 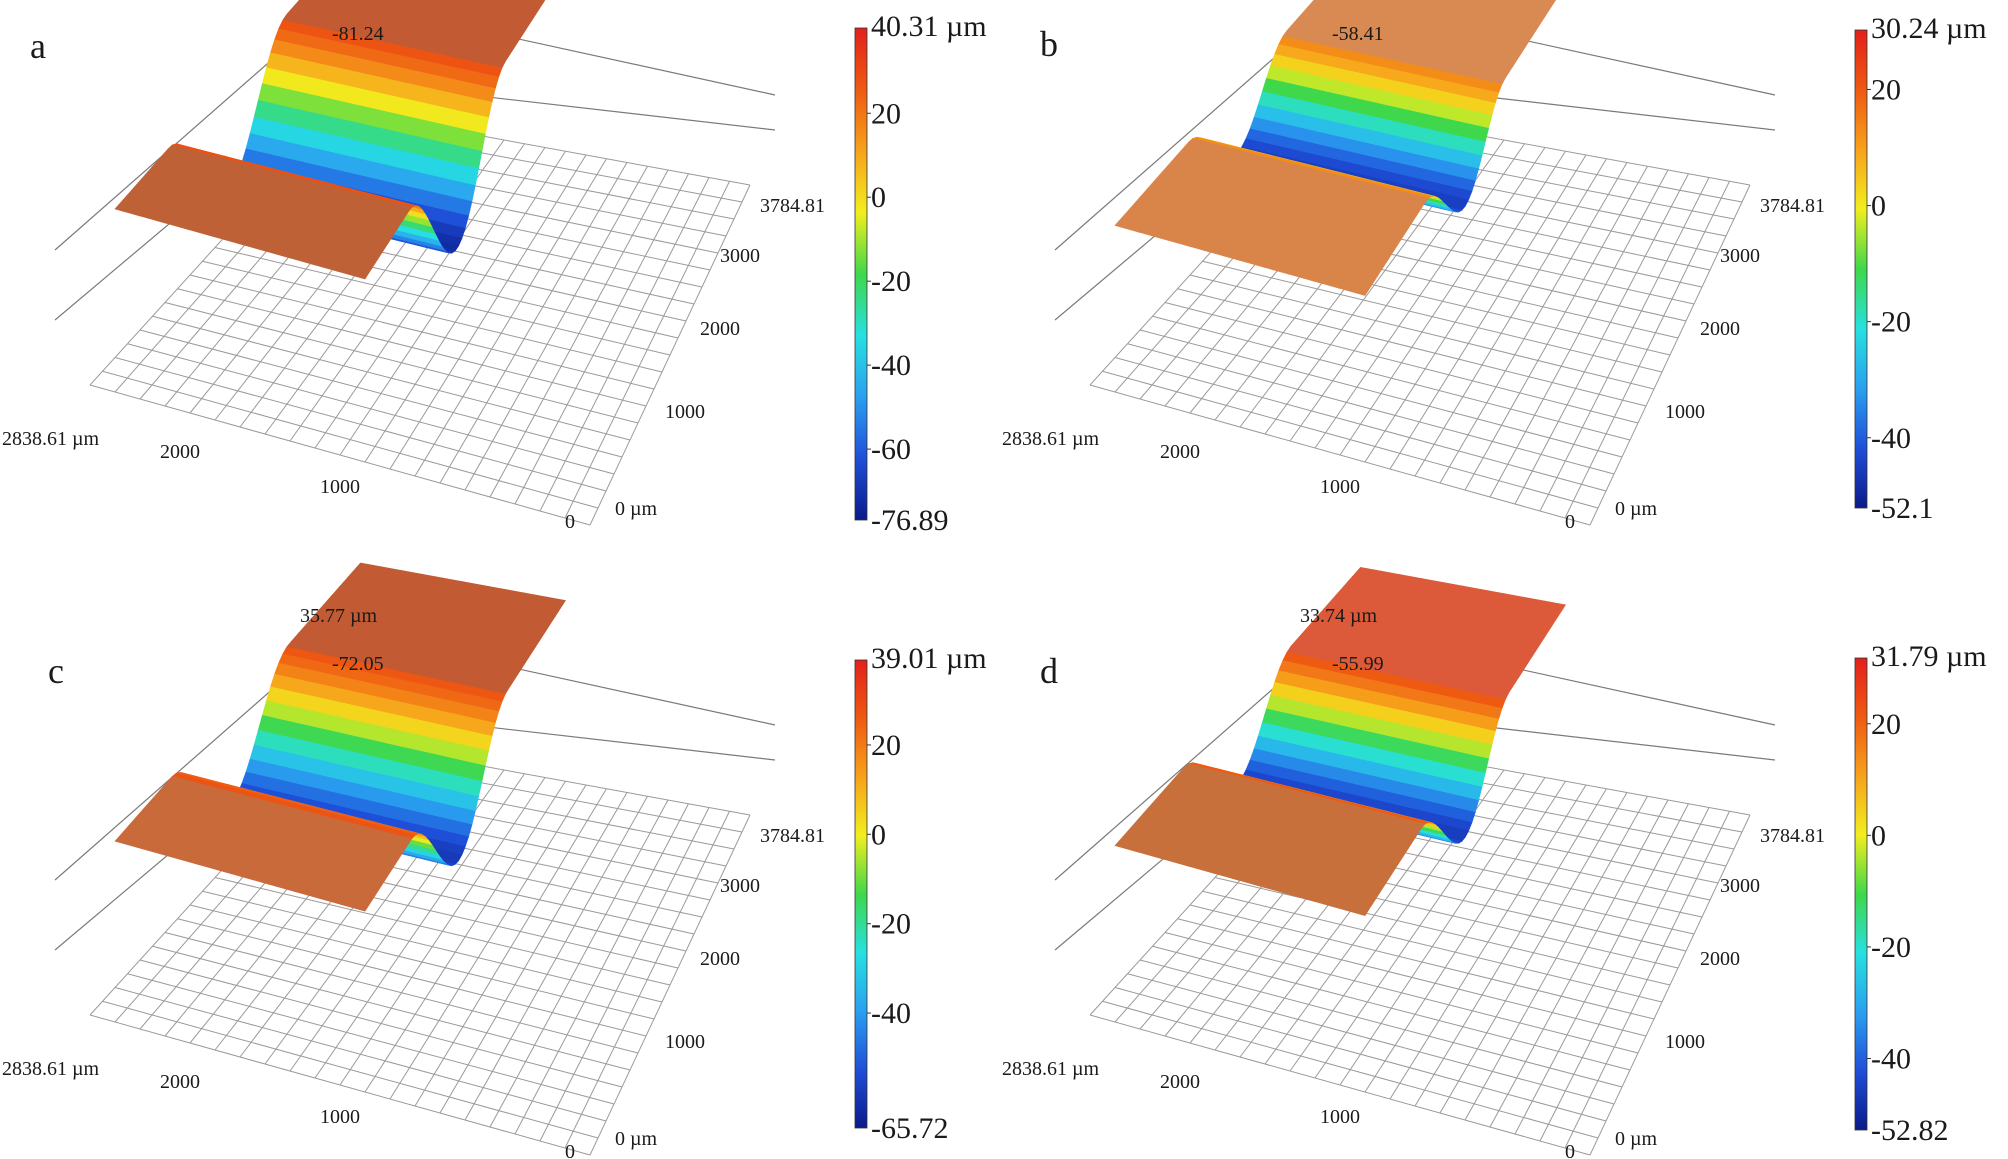 I want to click on colorbar: 30.24 µm 20 0 -20 -40 -52.1, so click(x=1920, y=268).